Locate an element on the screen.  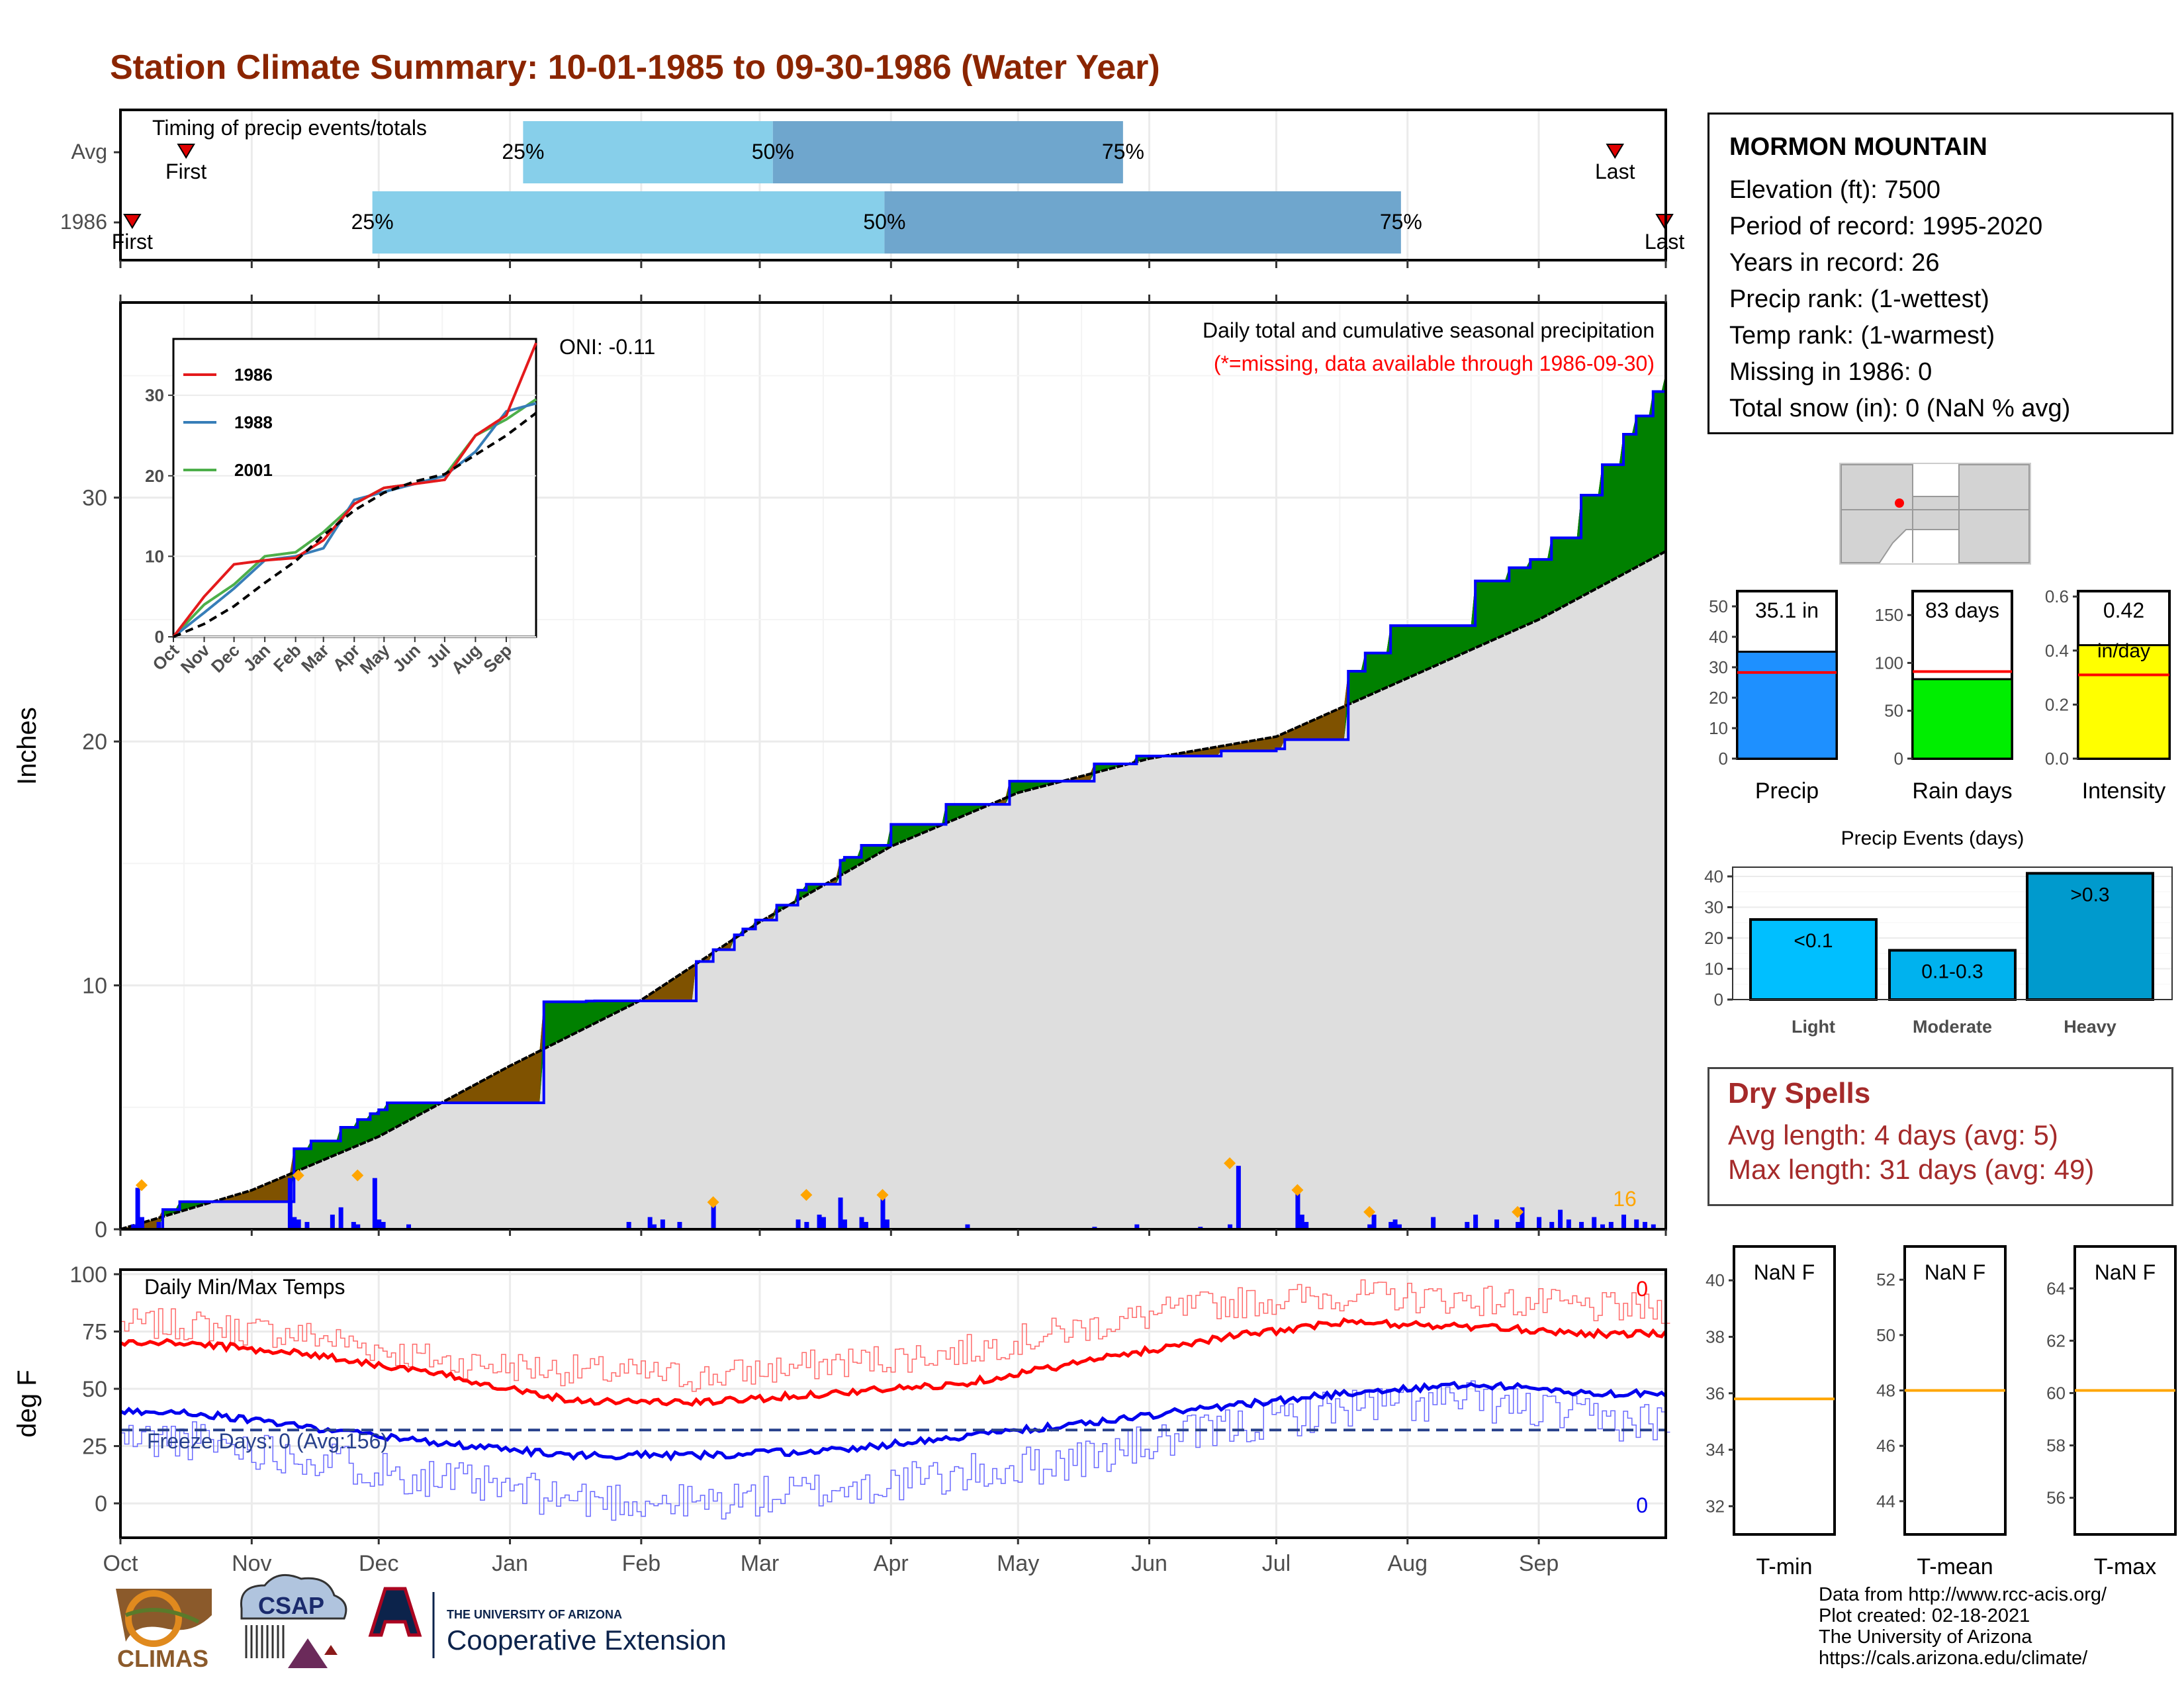
daily-max-temp-line is located at coordinates (895, 1335).